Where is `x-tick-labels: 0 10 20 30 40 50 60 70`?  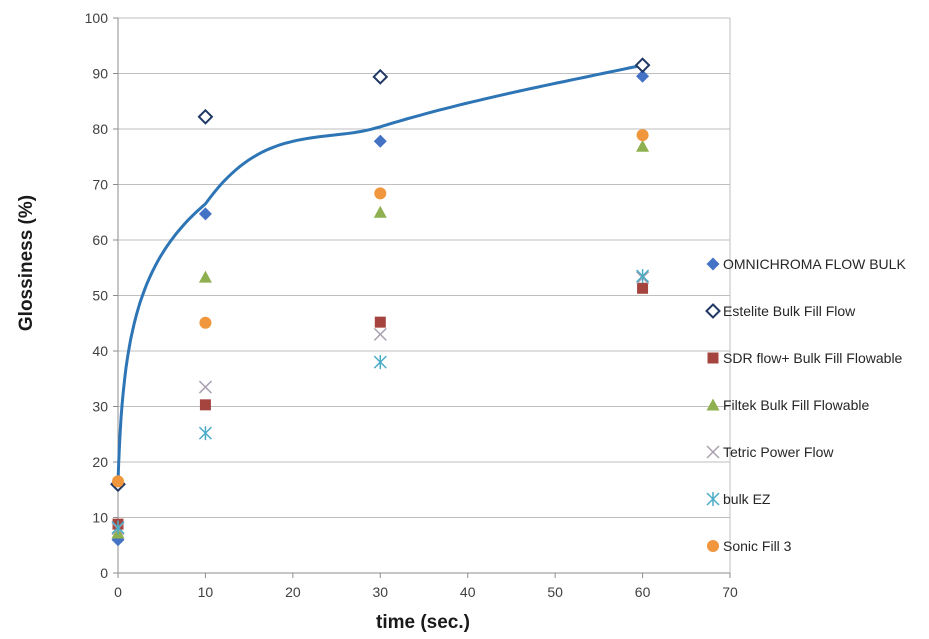
x-tick-labels: 0 10 20 30 40 50 60 70 is located at coordinates (426, 592).